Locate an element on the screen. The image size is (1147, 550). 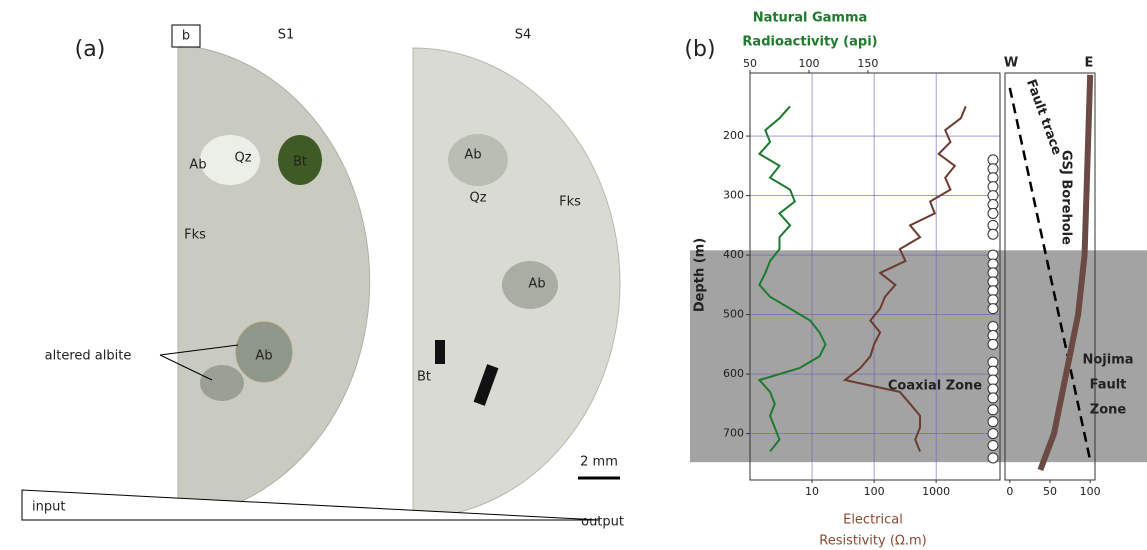
annotation: altered albite is located at coordinates (88, 356).